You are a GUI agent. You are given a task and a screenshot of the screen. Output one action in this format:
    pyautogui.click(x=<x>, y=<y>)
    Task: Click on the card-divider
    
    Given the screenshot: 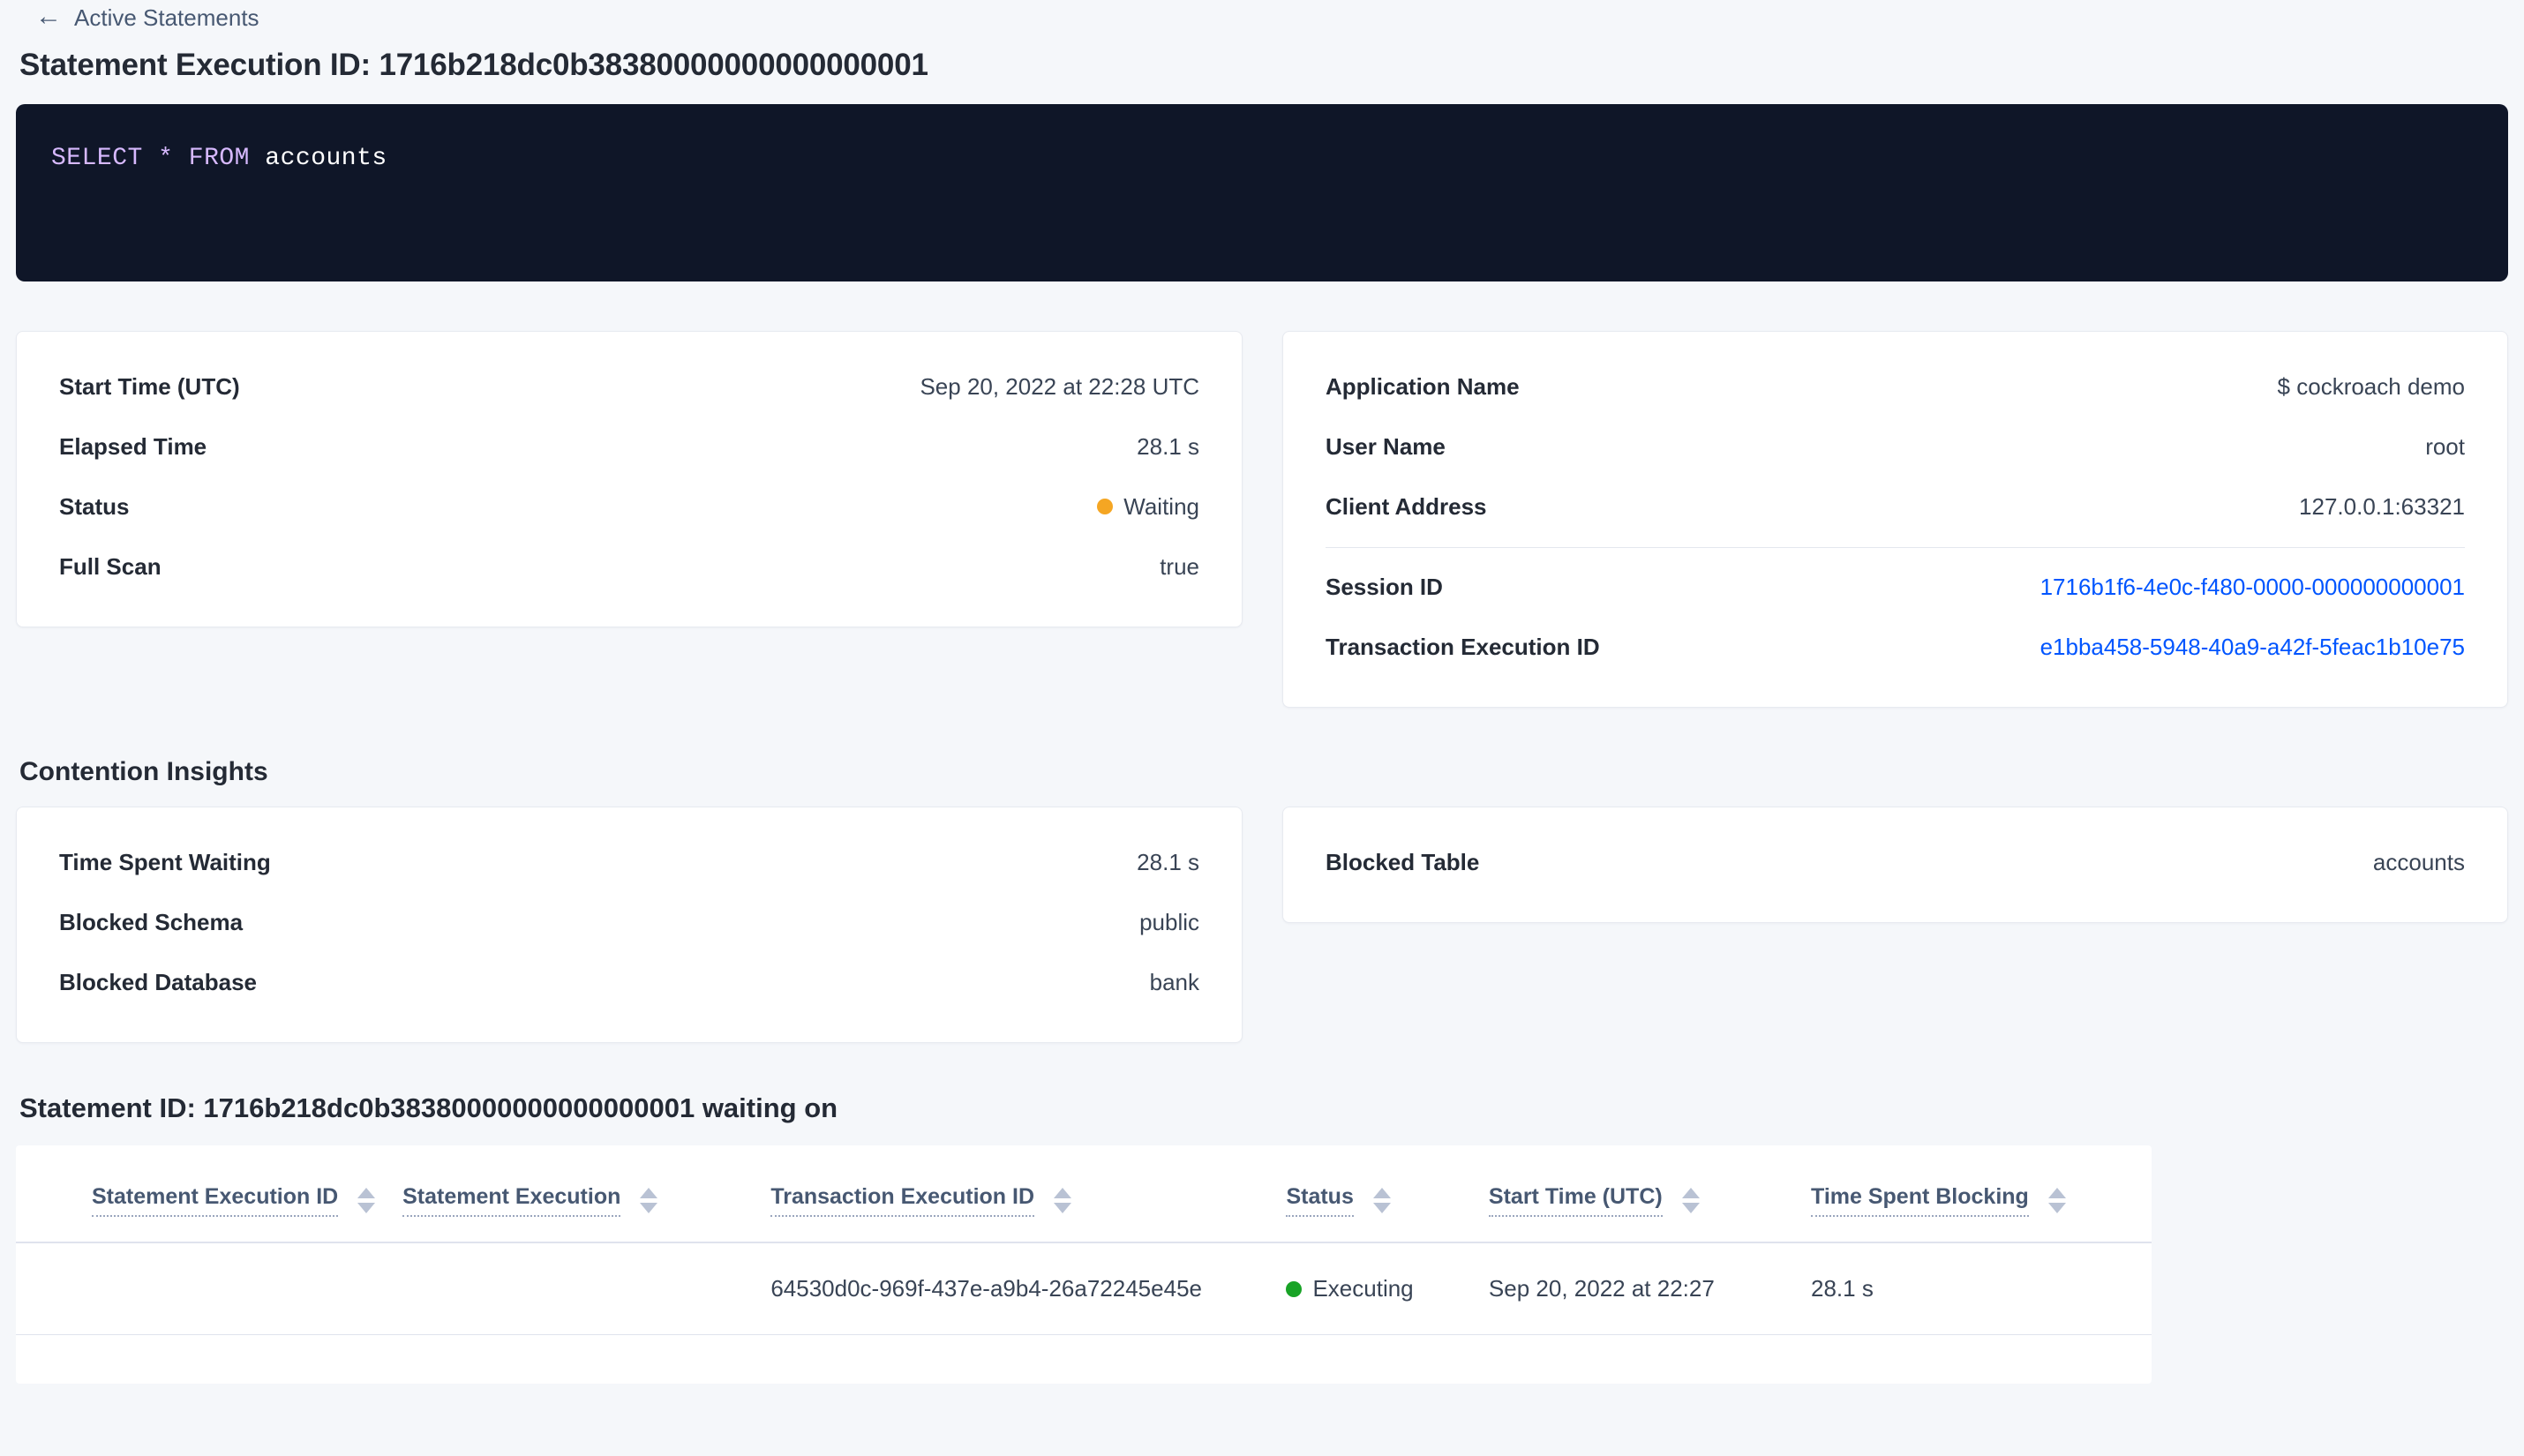 What is the action you would take?
    pyautogui.click(x=1895, y=547)
    